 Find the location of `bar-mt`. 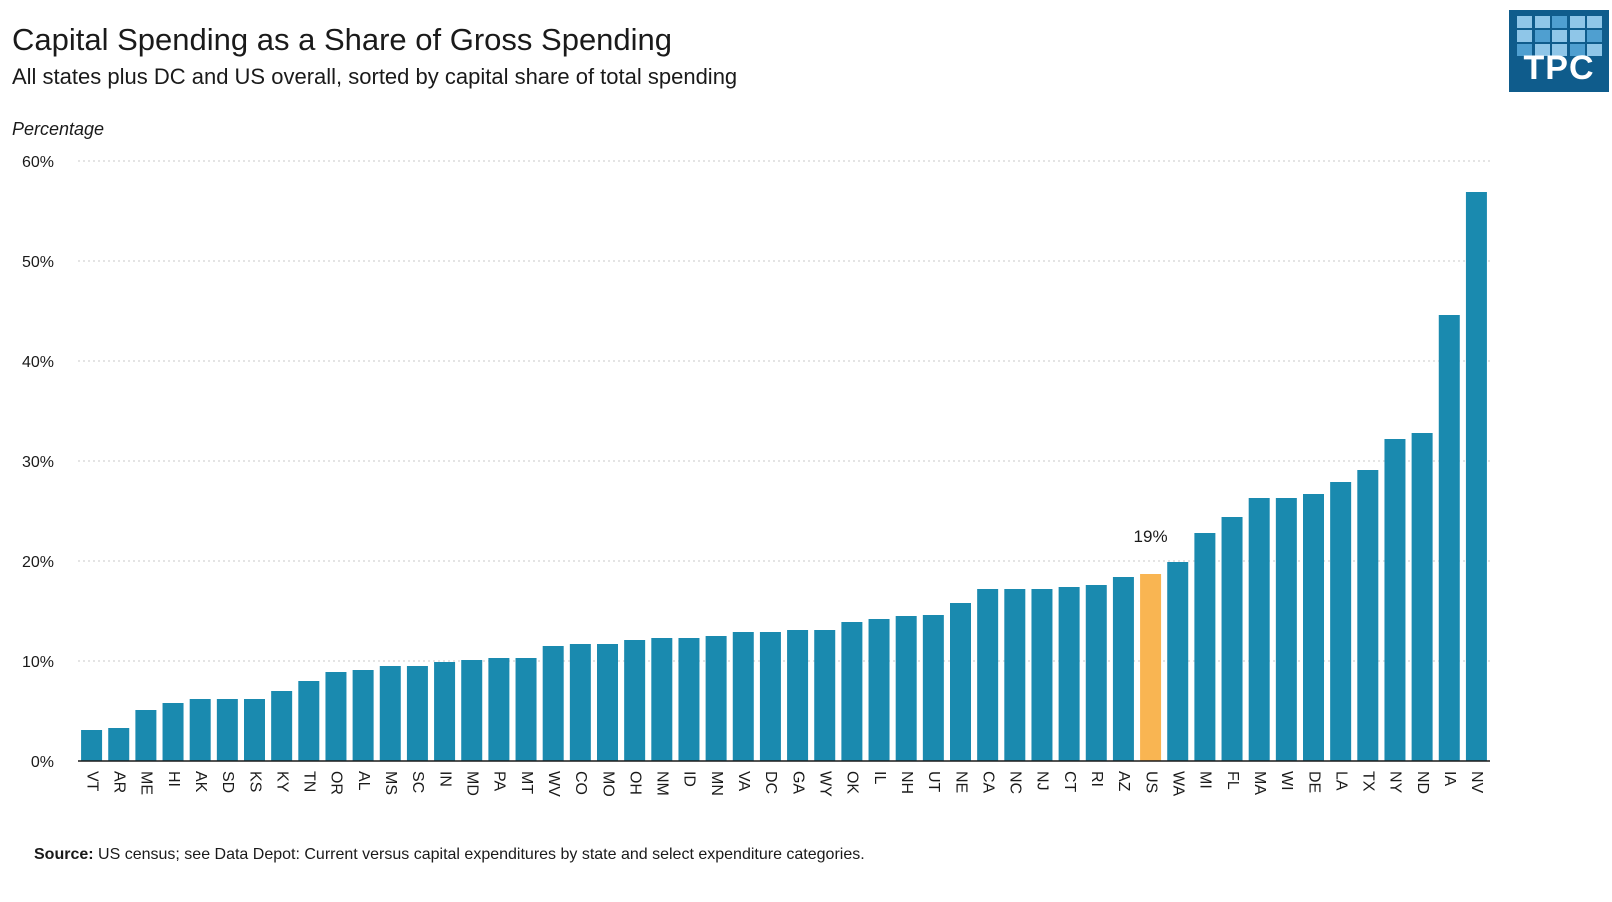

bar-mt is located at coordinates (526, 709).